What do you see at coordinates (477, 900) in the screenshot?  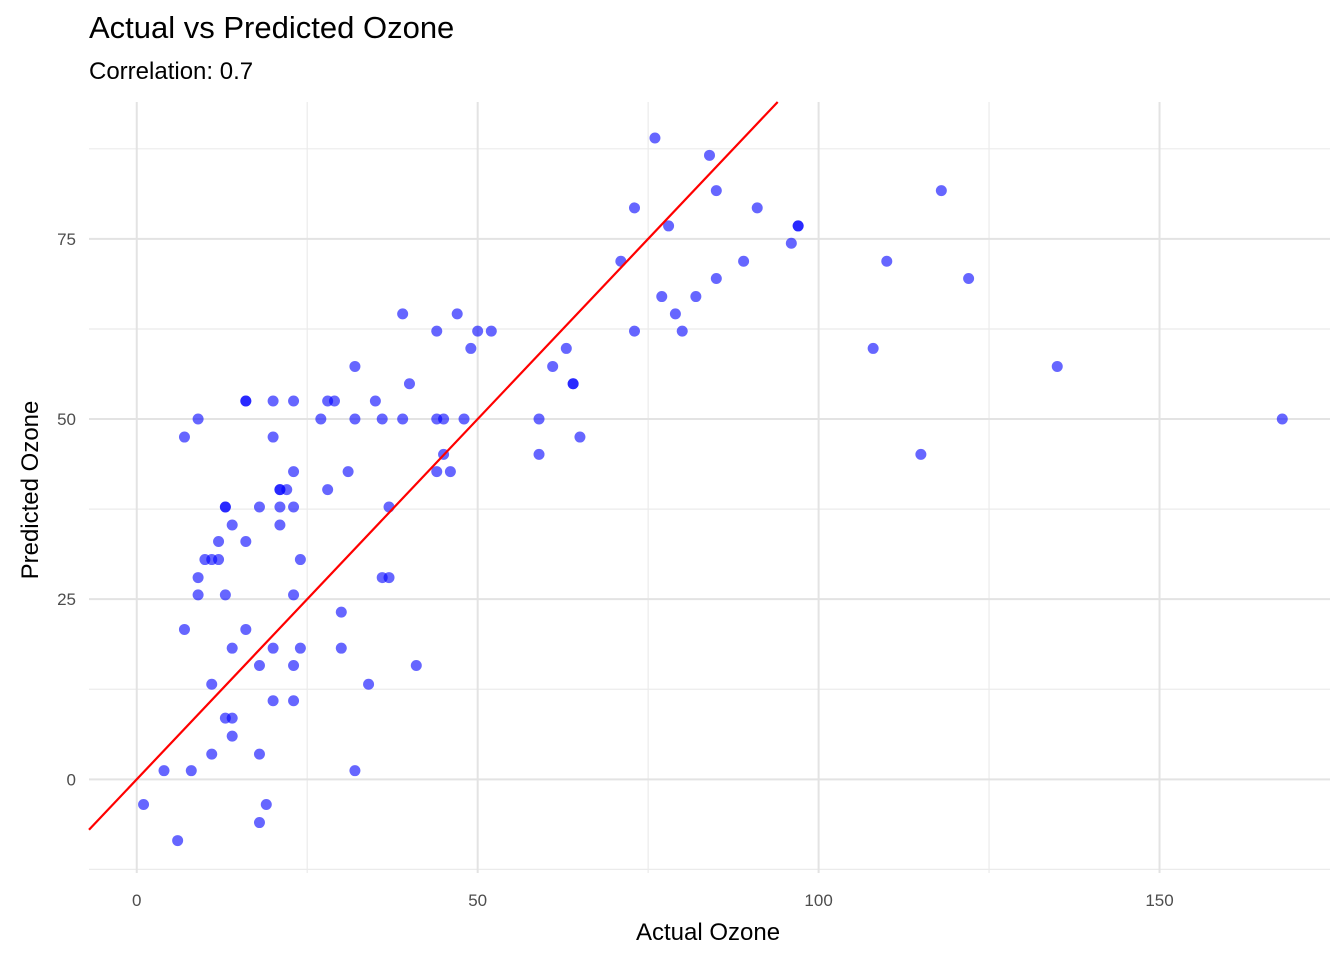 I see `x-tick-label: 50` at bounding box center [477, 900].